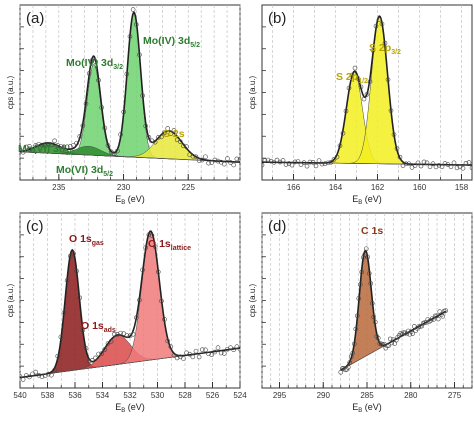  I want to click on plot-area, so click(393, 310).